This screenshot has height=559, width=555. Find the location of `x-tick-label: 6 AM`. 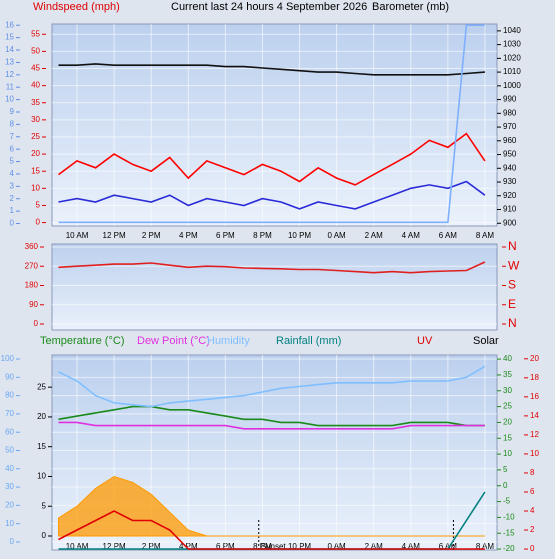

x-tick-label: 6 AM is located at coordinates (448, 235).